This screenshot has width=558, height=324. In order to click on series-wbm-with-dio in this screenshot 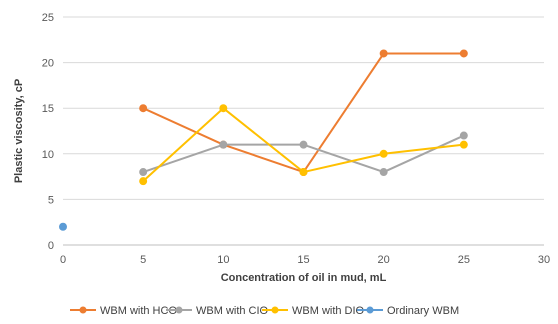, I will do `click(303, 145)`.